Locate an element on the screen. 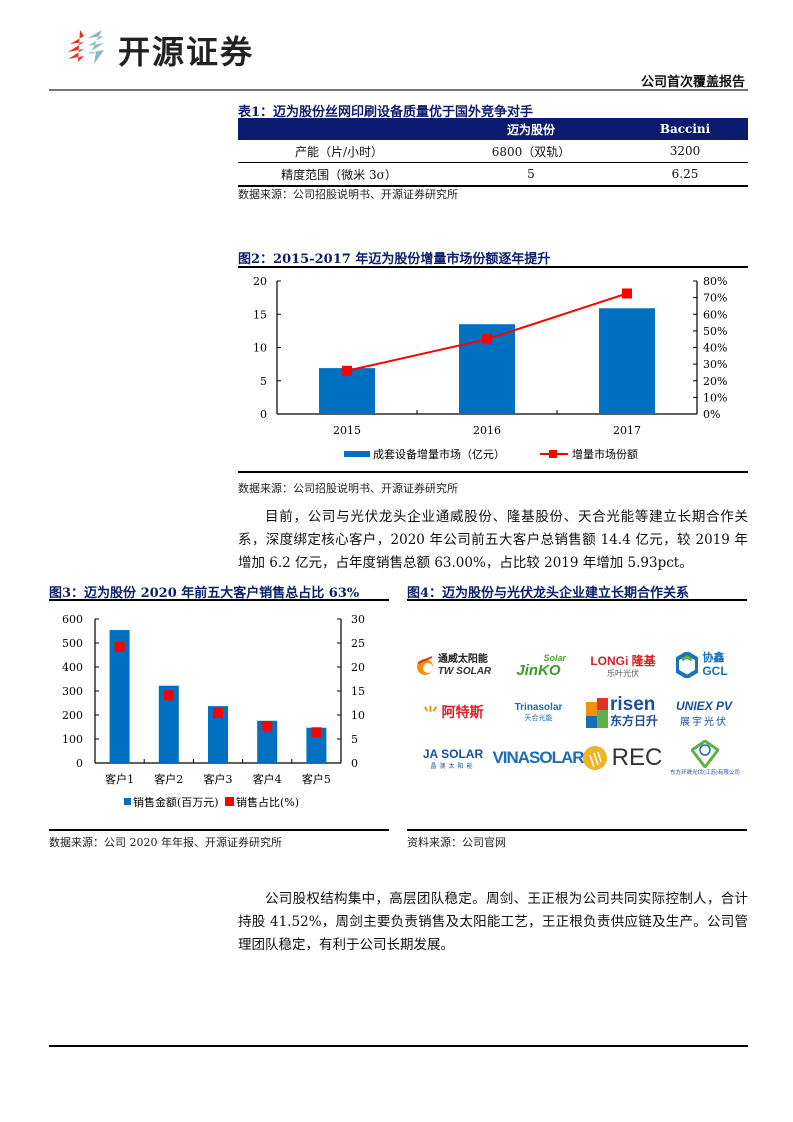 This screenshot has width=793, height=1122. legend-label: 增量市场份额 is located at coordinates (605, 454).